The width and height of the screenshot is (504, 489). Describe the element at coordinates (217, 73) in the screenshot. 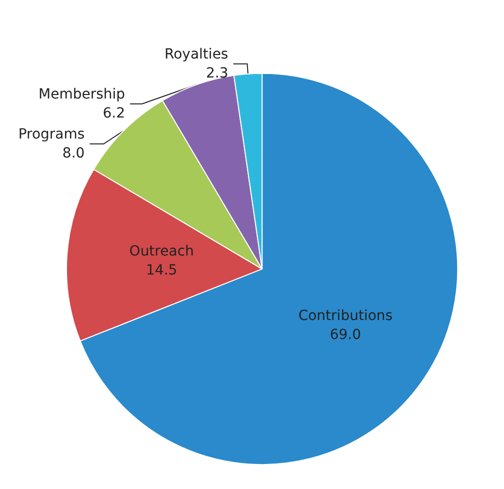

I see `data-label: 2.3` at that location.